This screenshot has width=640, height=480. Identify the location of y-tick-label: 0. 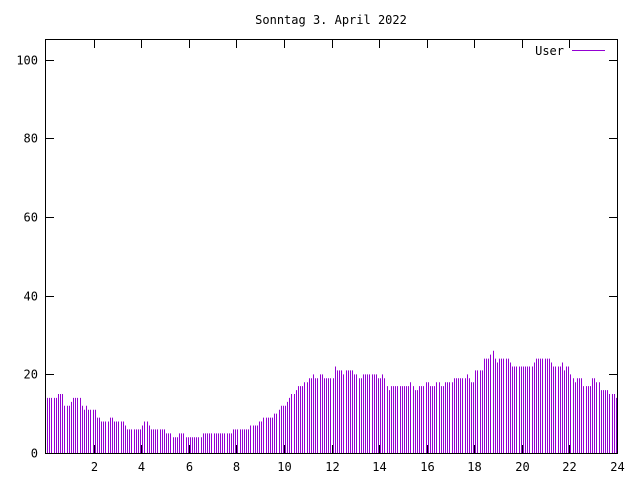
(34, 454).